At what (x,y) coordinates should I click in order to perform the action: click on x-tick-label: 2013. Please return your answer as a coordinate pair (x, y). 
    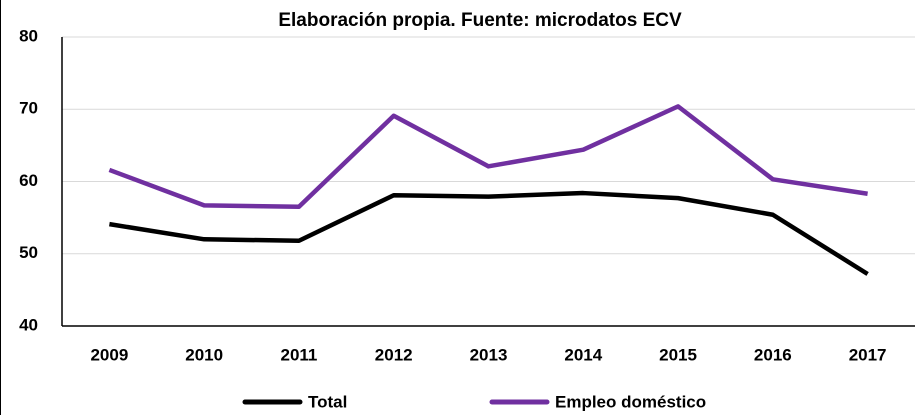
    Looking at the image, I should click on (489, 354).